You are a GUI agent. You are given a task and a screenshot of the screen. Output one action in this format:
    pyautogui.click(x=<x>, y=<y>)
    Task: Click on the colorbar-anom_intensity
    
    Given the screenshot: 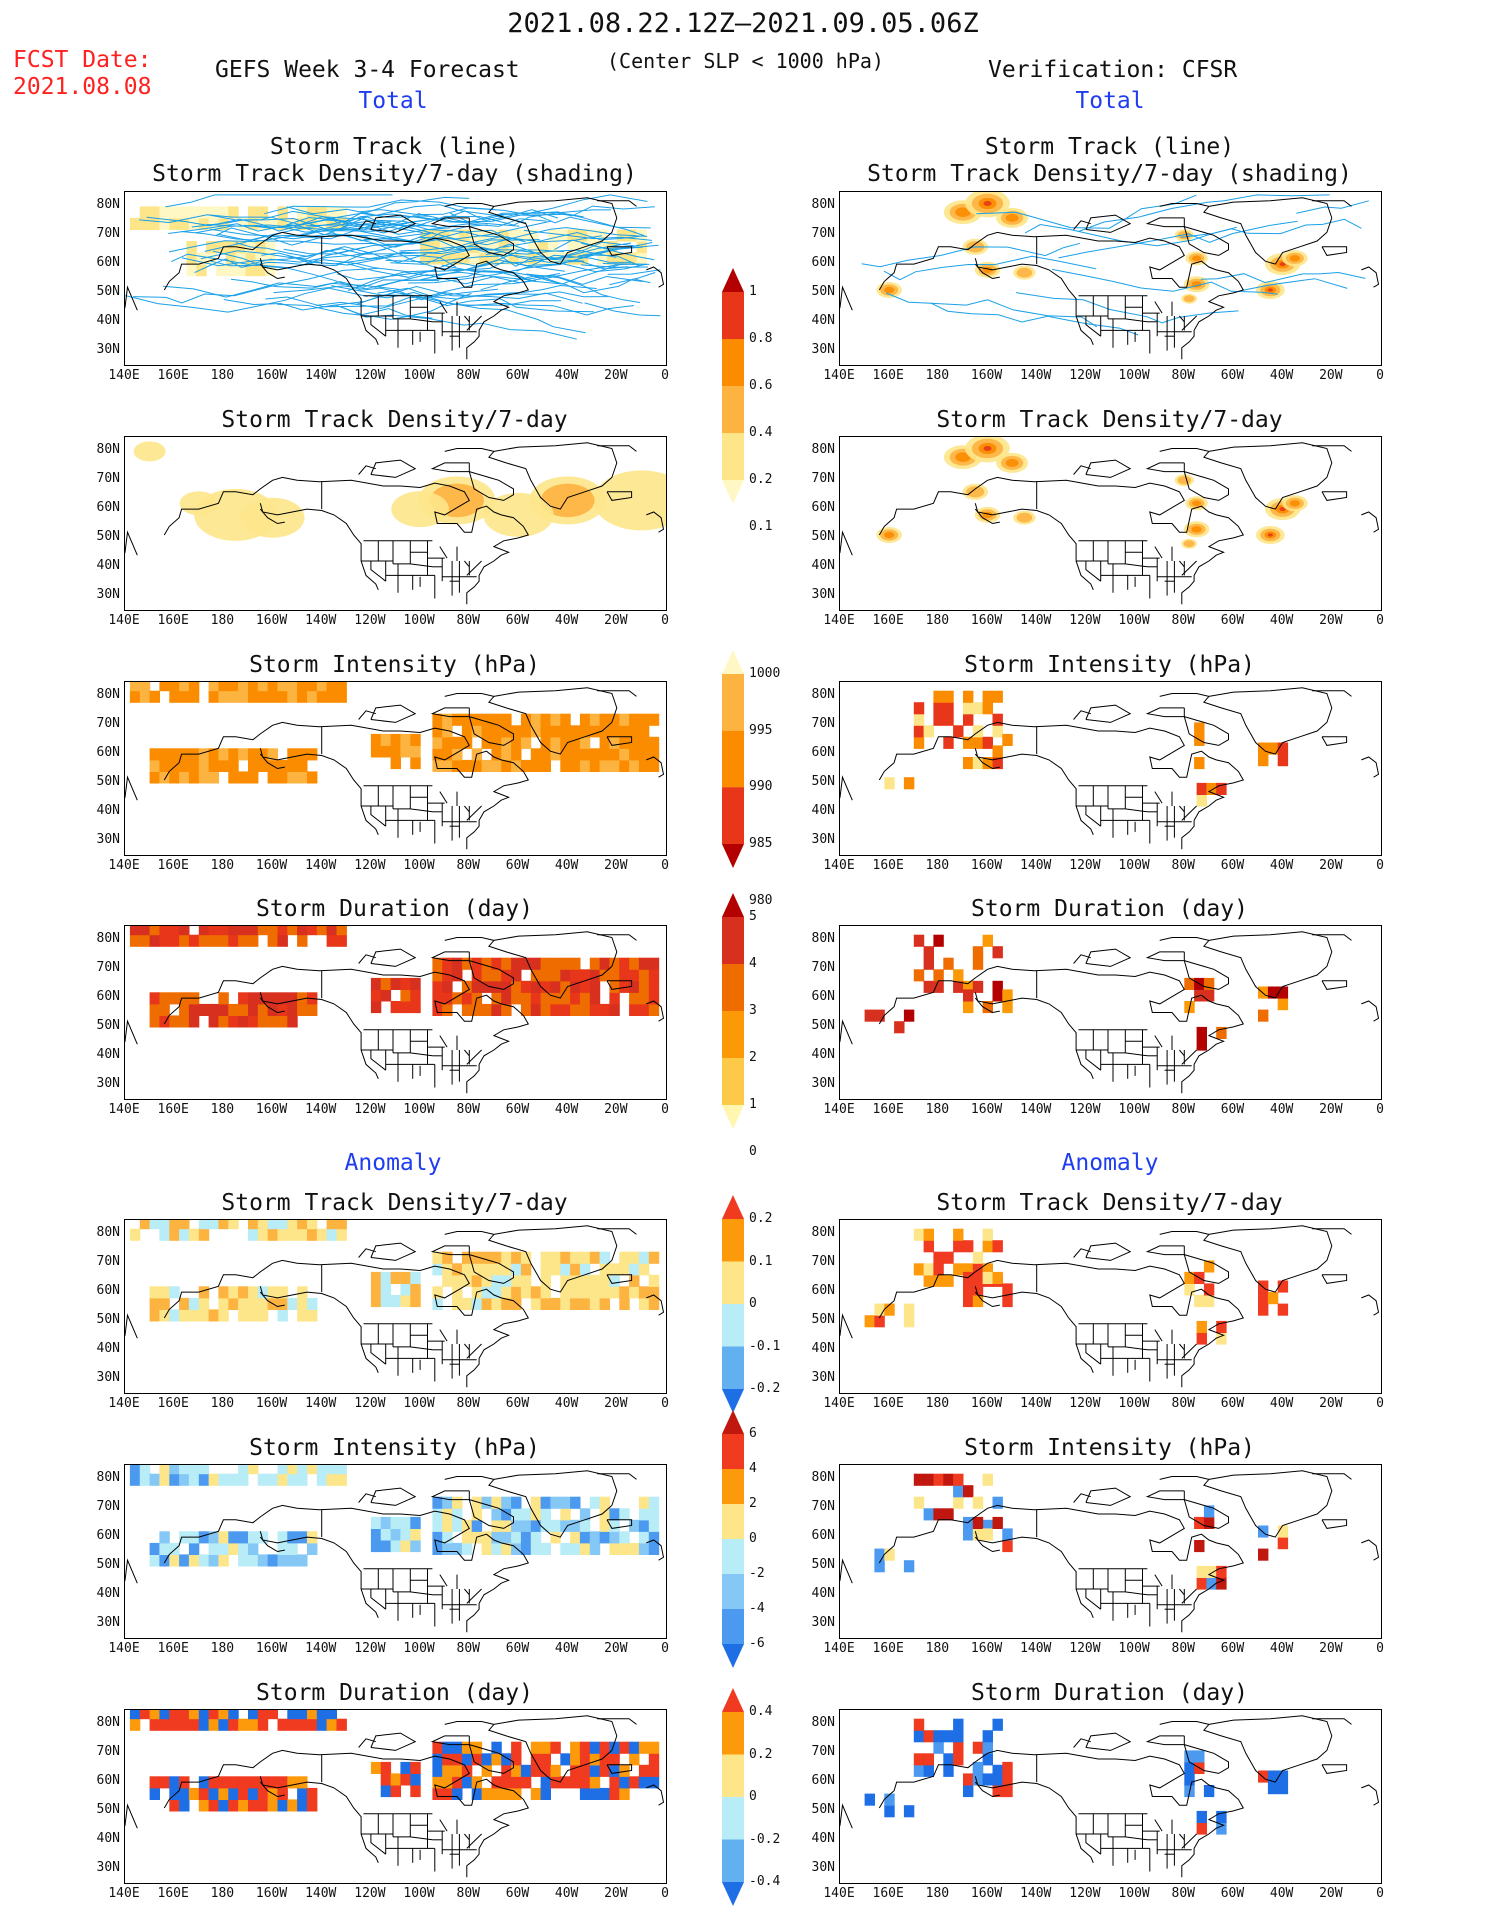 What is the action you would take?
    pyautogui.click(x=733, y=1539)
    